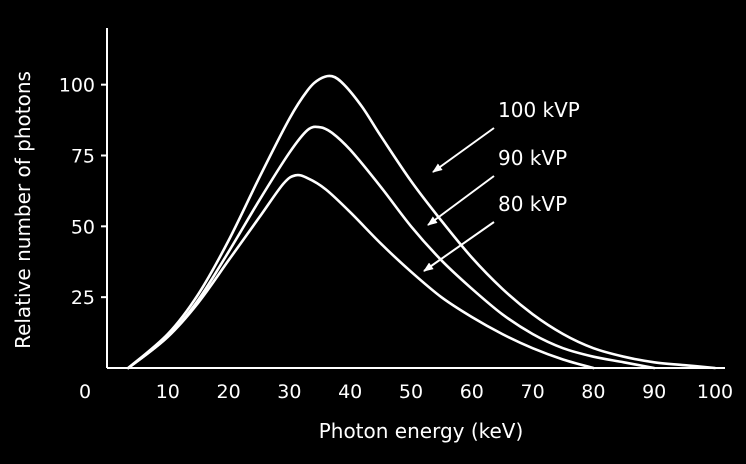 The height and width of the screenshot is (464, 746). What do you see at coordinates (229, 392) in the screenshot?
I see `x-tick-label: 20` at bounding box center [229, 392].